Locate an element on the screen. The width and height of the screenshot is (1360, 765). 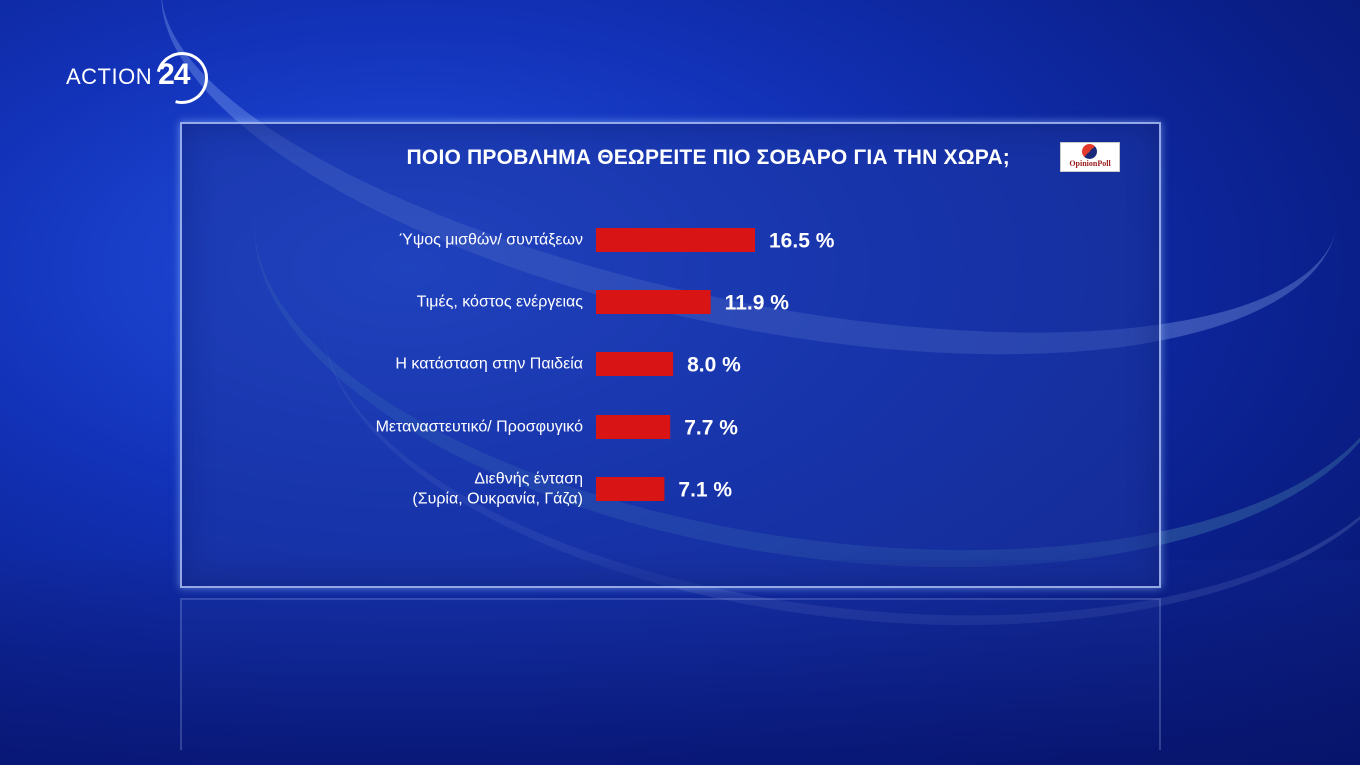
channel-logo: ACTION 24 is located at coordinates (142, 78).